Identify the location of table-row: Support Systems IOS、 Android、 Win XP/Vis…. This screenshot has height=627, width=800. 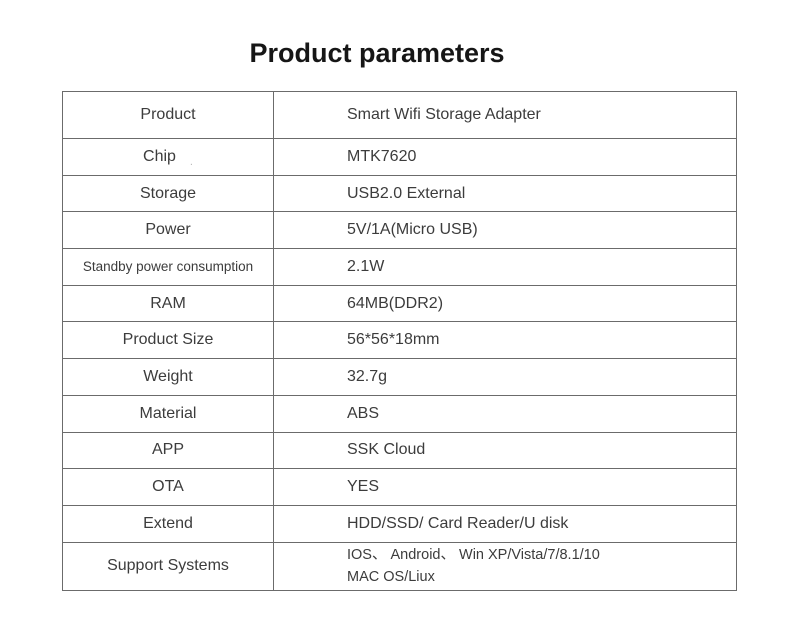
(399, 565).